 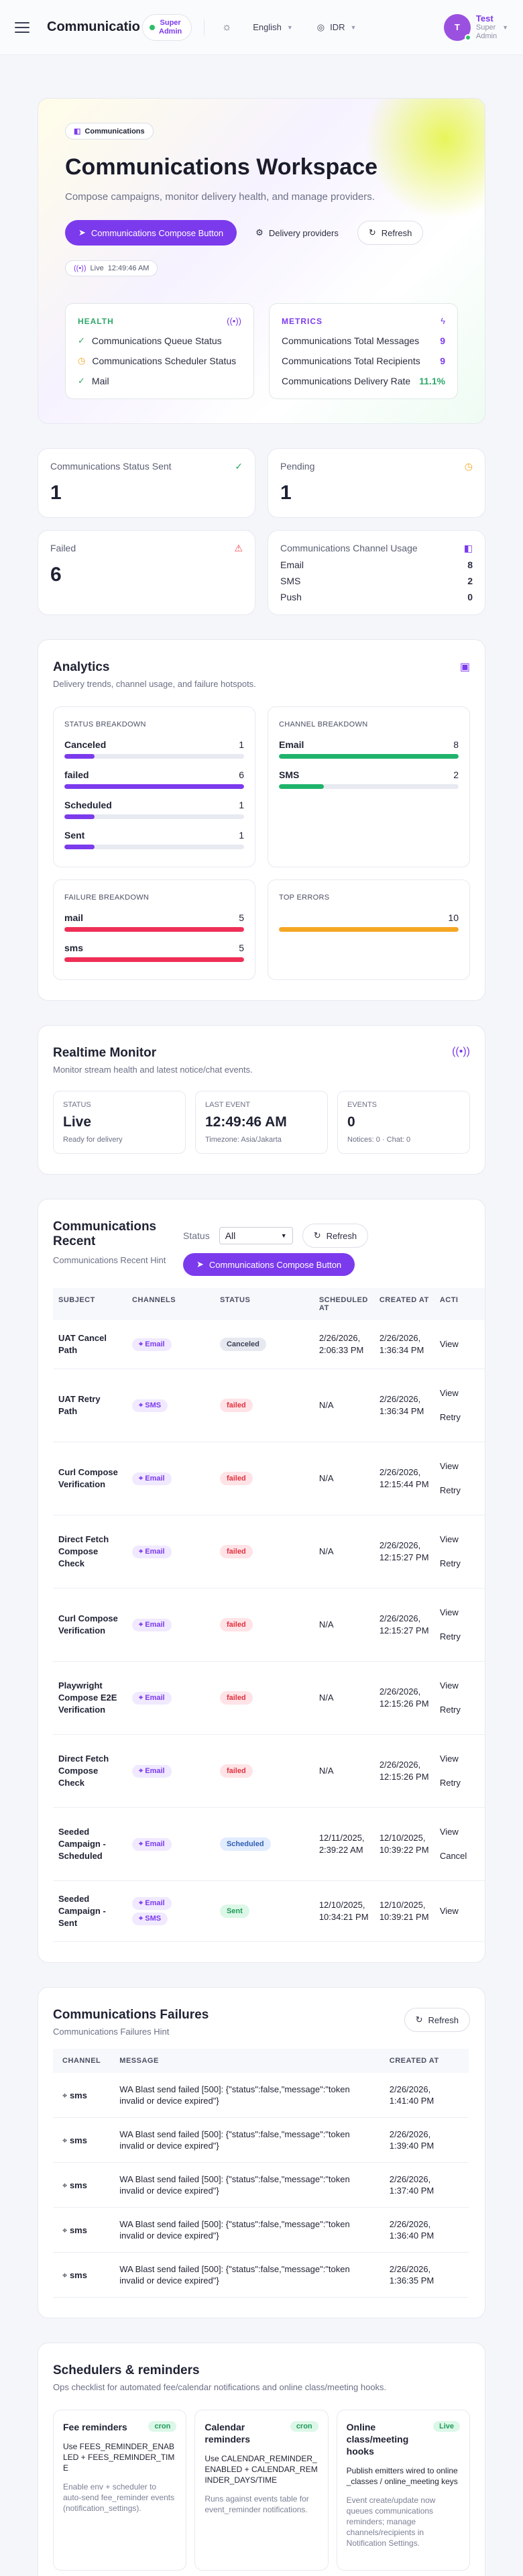 I want to click on failures-title: Communications Failures, so click(x=131, y=2015).